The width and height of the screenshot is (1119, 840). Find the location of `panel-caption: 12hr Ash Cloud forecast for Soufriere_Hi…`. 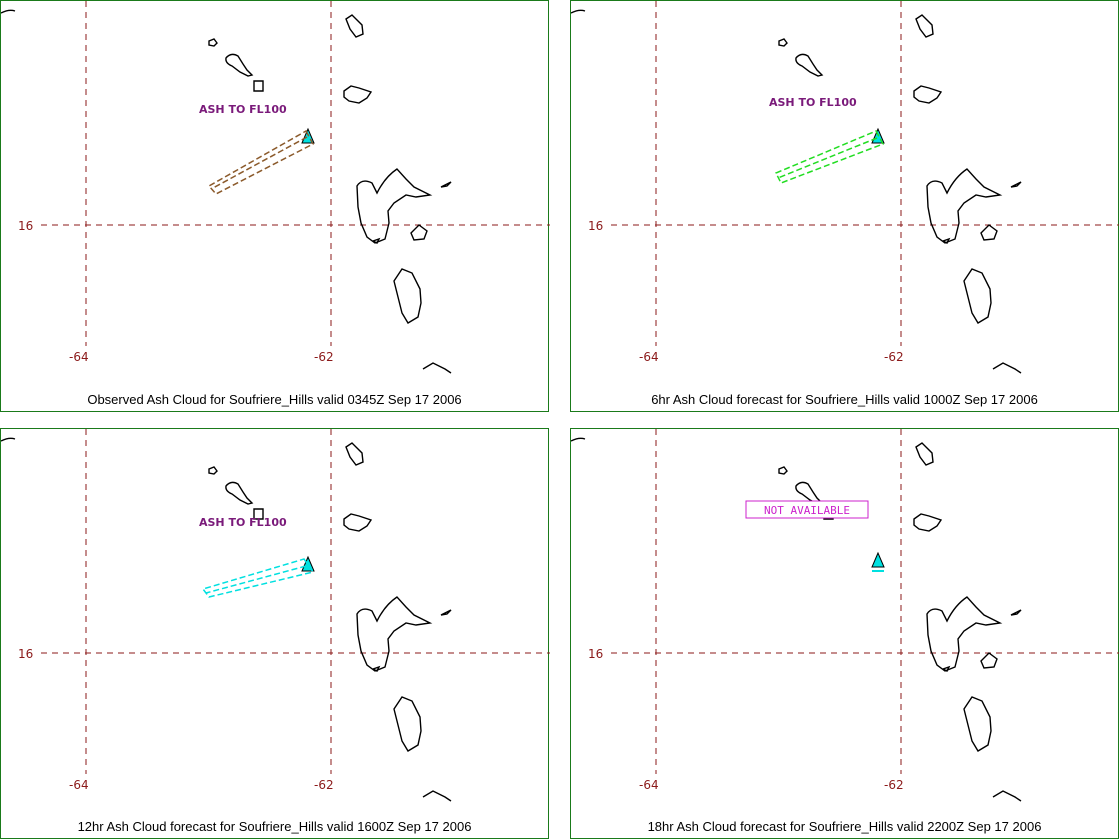

panel-caption: 12hr Ash Cloud forecast for Soufriere_Hi… is located at coordinates (274, 826).